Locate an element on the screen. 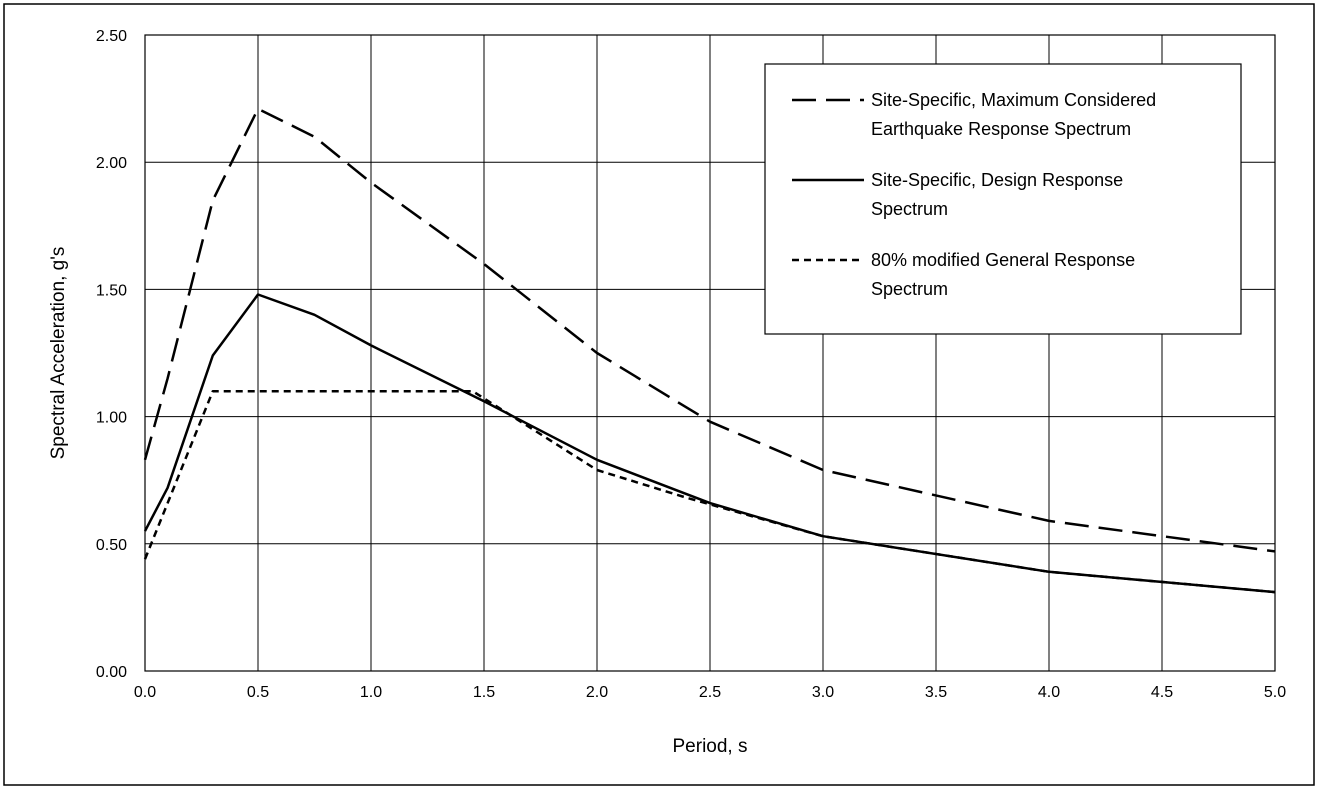 The image size is (1318, 794). x-tick-label: 2.5 is located at coordinates (710, 692).